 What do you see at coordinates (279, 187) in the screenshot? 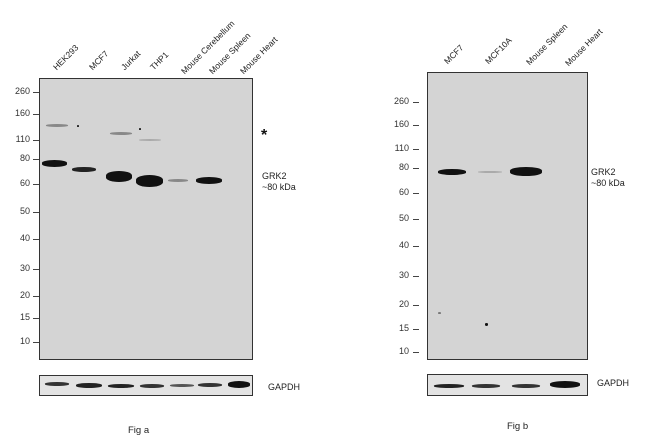
I see `fig-a-band-size: ~80 kDa` at bounding box center [279, 187].